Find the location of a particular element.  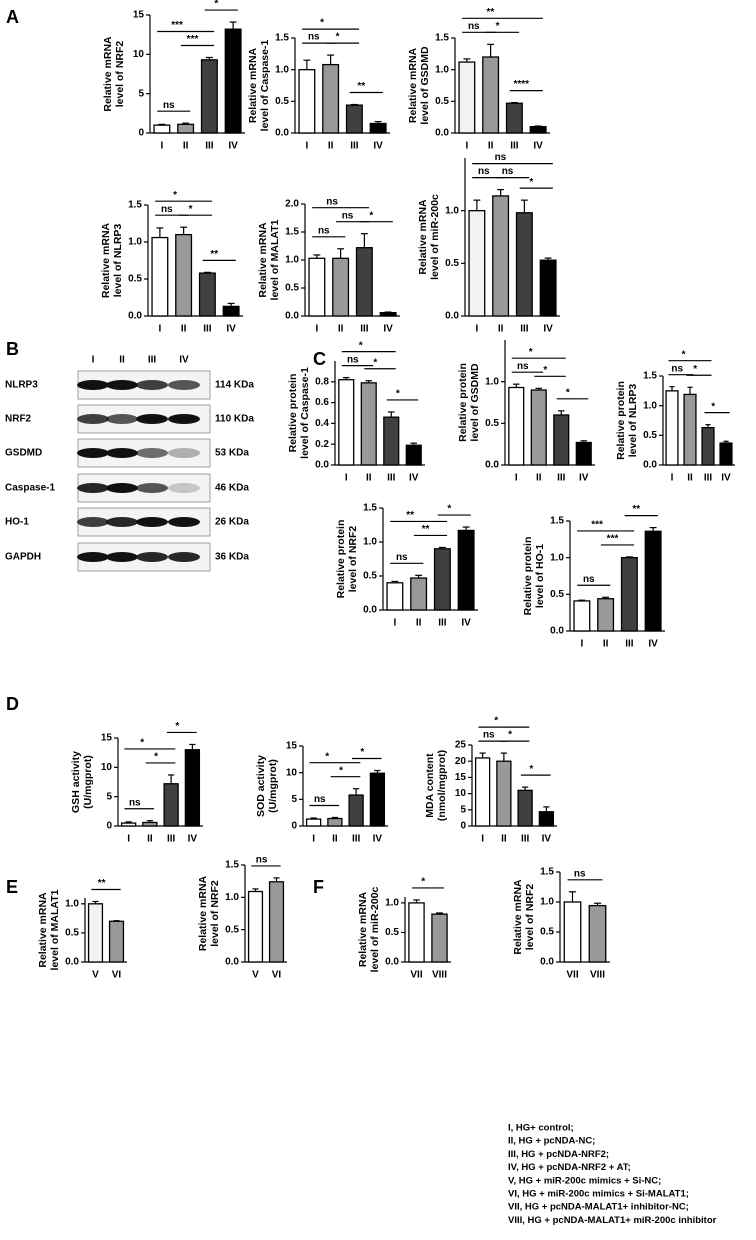

y-axis-label: level of NRF2 is located at coordinates (215, 913).